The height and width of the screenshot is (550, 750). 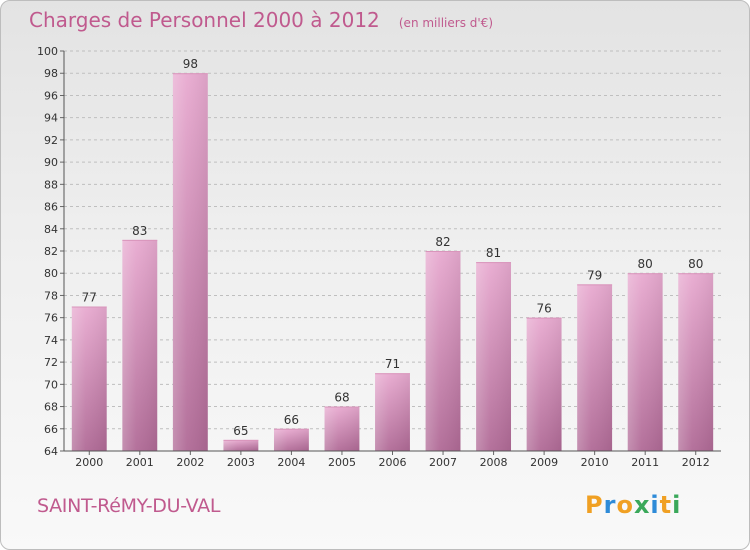 I want to click on x-tick-label: 2005, so click(x=342, y=462).